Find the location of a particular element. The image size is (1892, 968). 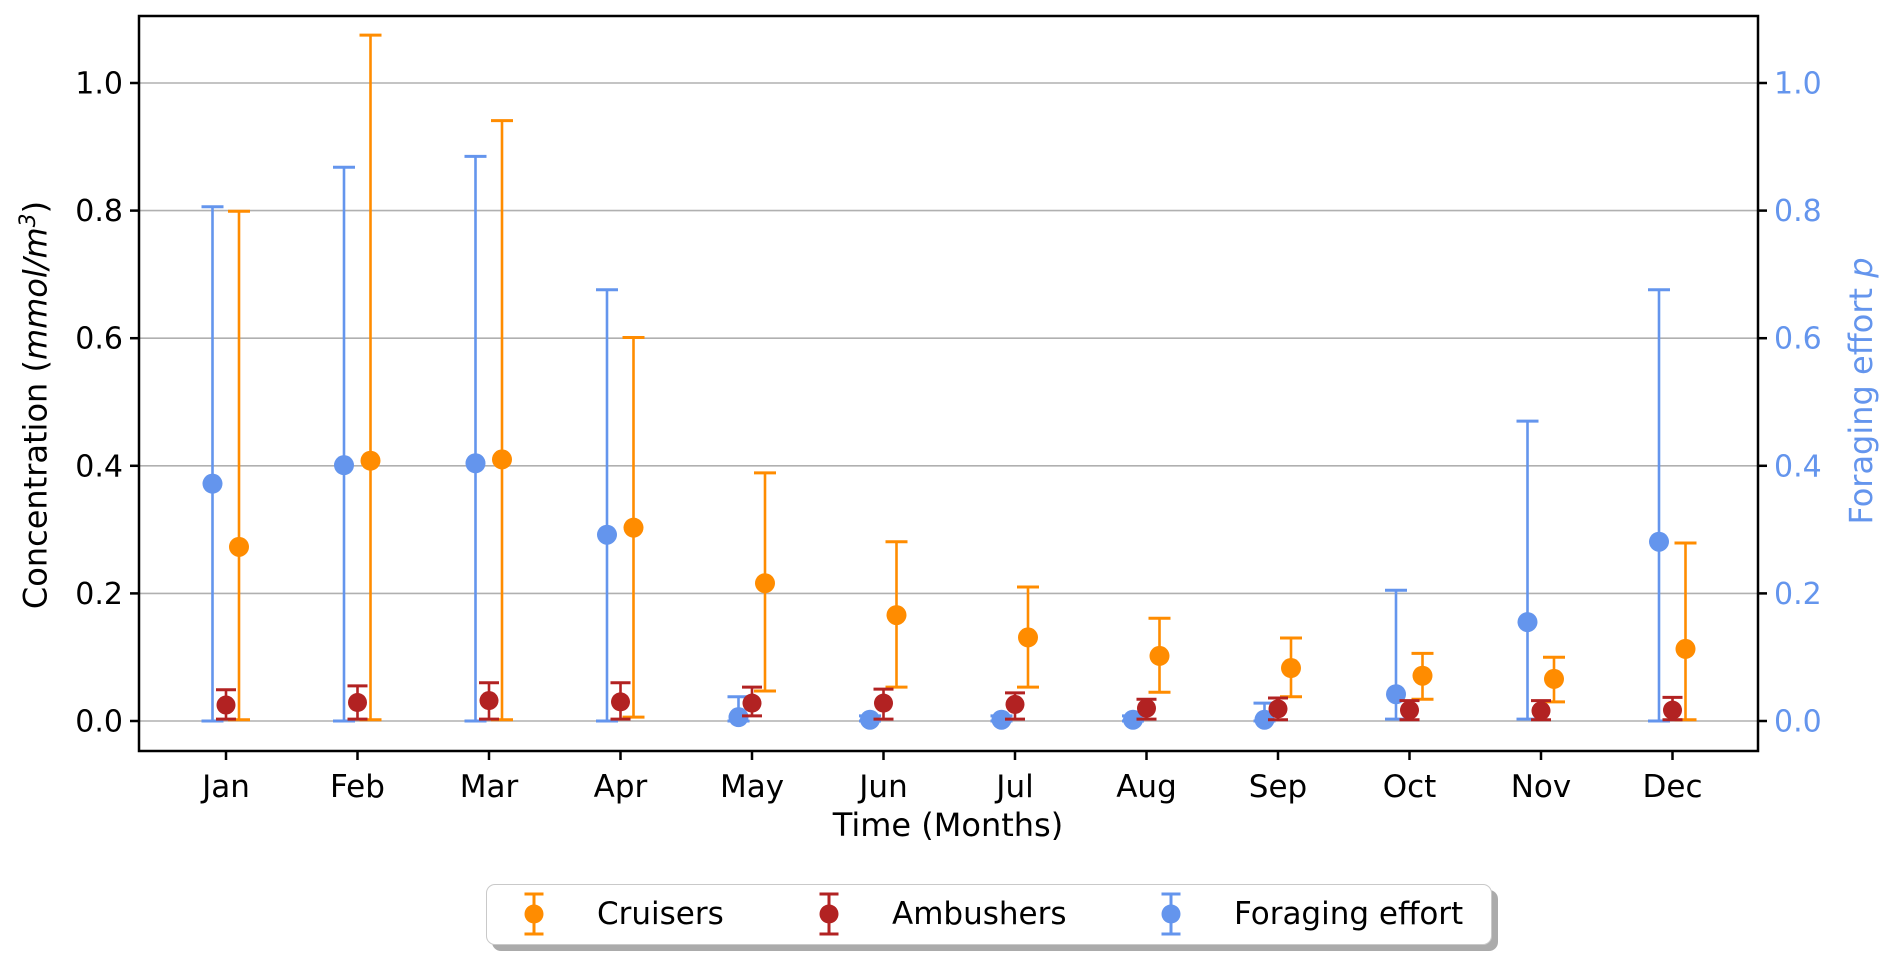

x-tick-label: Aug is located at coordinates (1146, 787).